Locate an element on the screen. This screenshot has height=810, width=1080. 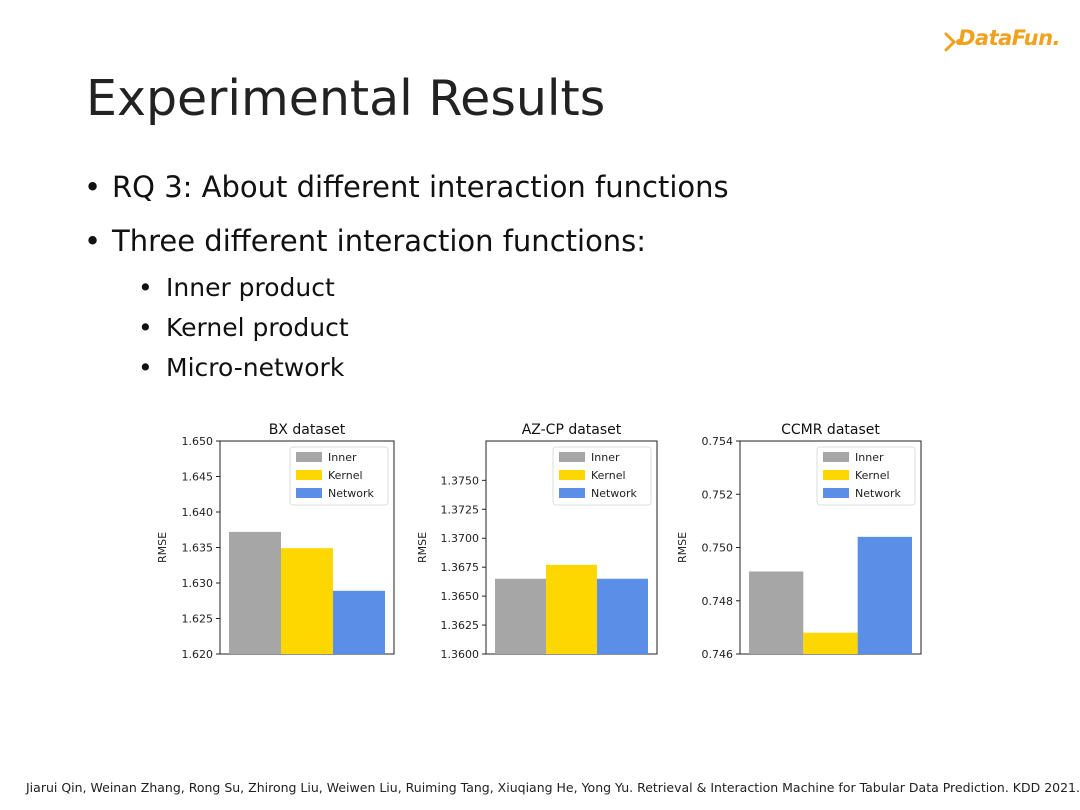
chart-title: BX dataset is located at coordinates (307, 430).